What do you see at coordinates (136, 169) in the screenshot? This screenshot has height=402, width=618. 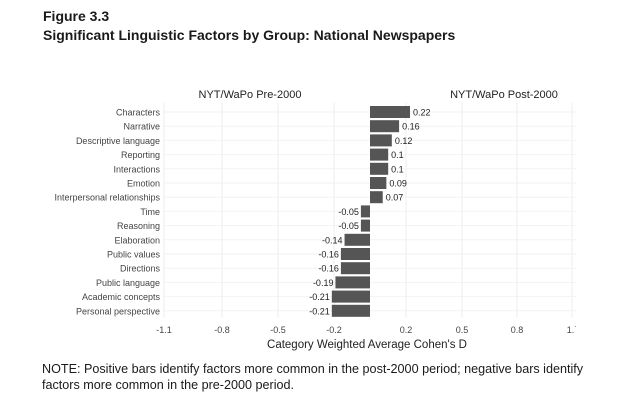 I see `category-label: Interactions` at bounding box center [136, 169].